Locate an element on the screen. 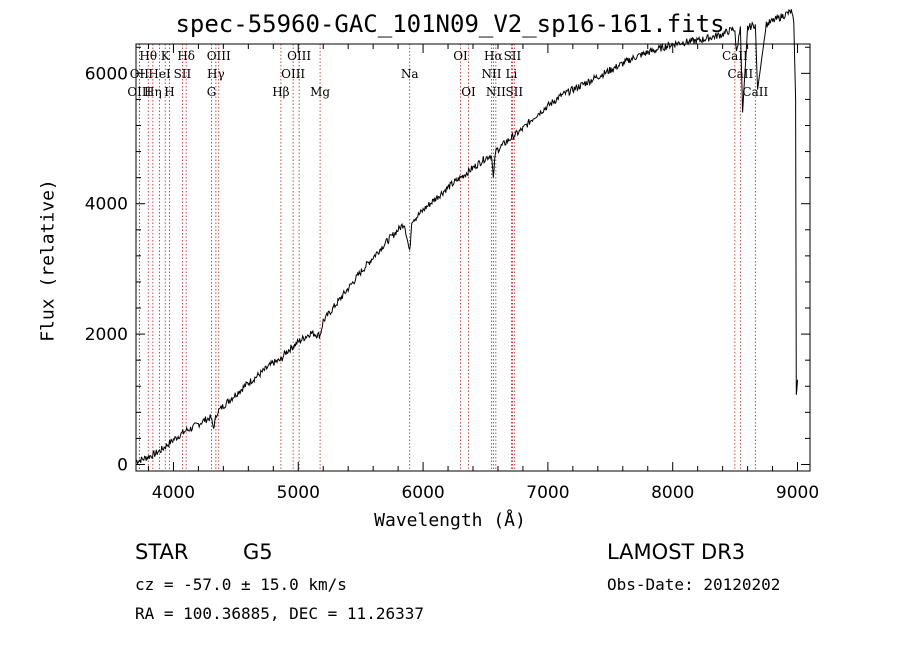 This screenshot has width=900, height=649. coordinates: RA = 100.36885, DEC = 11.26337 is located at coordinates (279, 613).